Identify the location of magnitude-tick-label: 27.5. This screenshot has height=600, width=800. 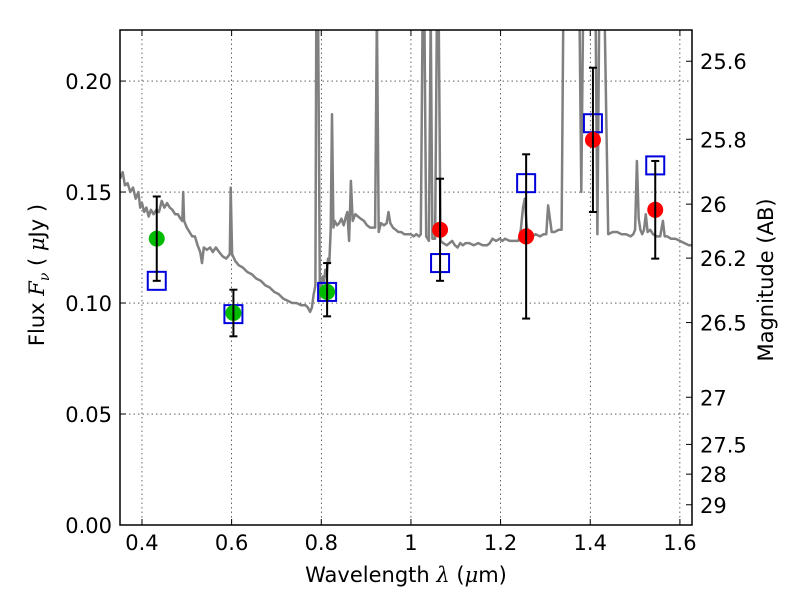
(723, 445).